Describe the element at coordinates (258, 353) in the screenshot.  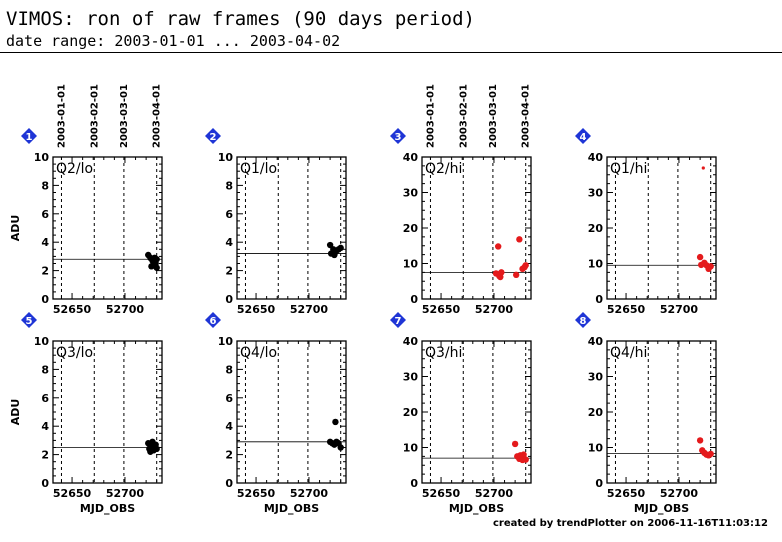
I see `panel-label: Q4/lo` at that location.